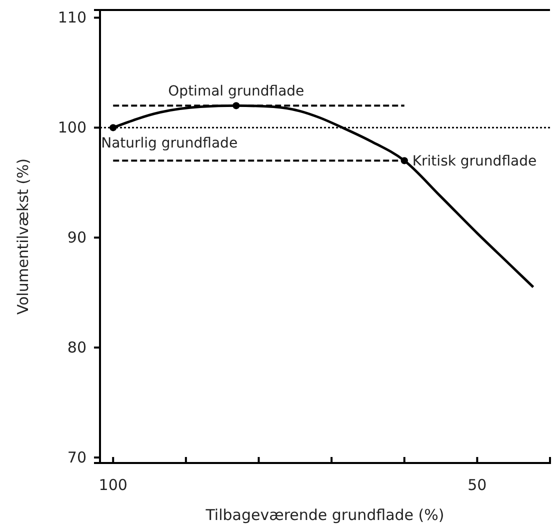 The height and width of the screenshot is (526, 554). Describe the element at coordinates (76, 237) in the screenshot. I see `y-tick-label: 90` at that location.